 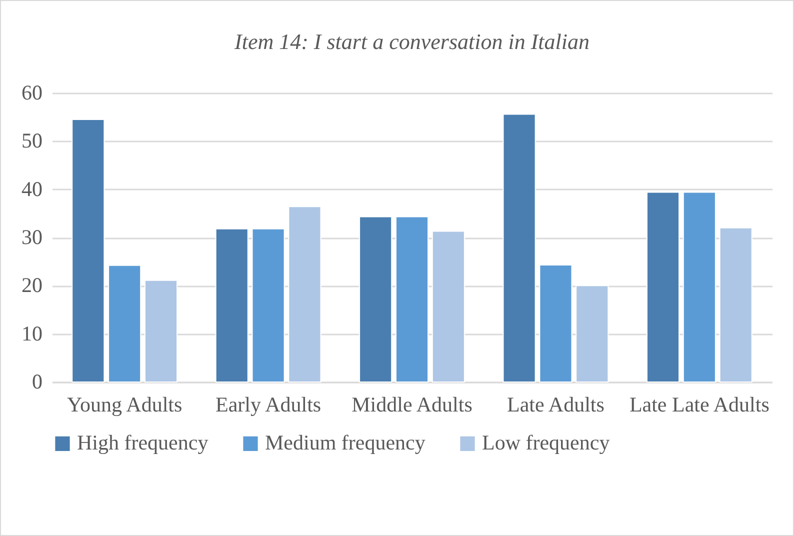 I want to click on y-tick-label: 30, so click(x=32, y=237).